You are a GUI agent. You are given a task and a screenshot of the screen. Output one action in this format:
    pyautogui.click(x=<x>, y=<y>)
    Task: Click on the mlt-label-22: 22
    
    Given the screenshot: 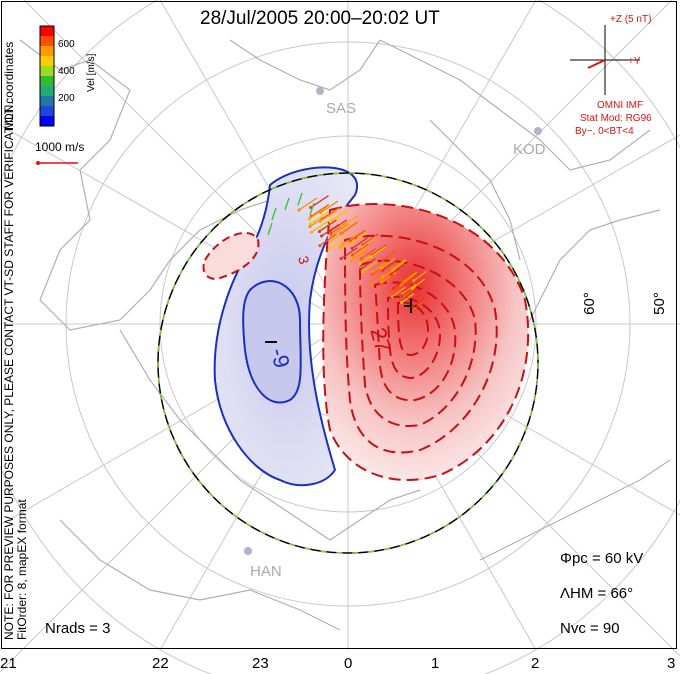 What is the action you would take?
    pyautogui.click(x=160, y=663)
    